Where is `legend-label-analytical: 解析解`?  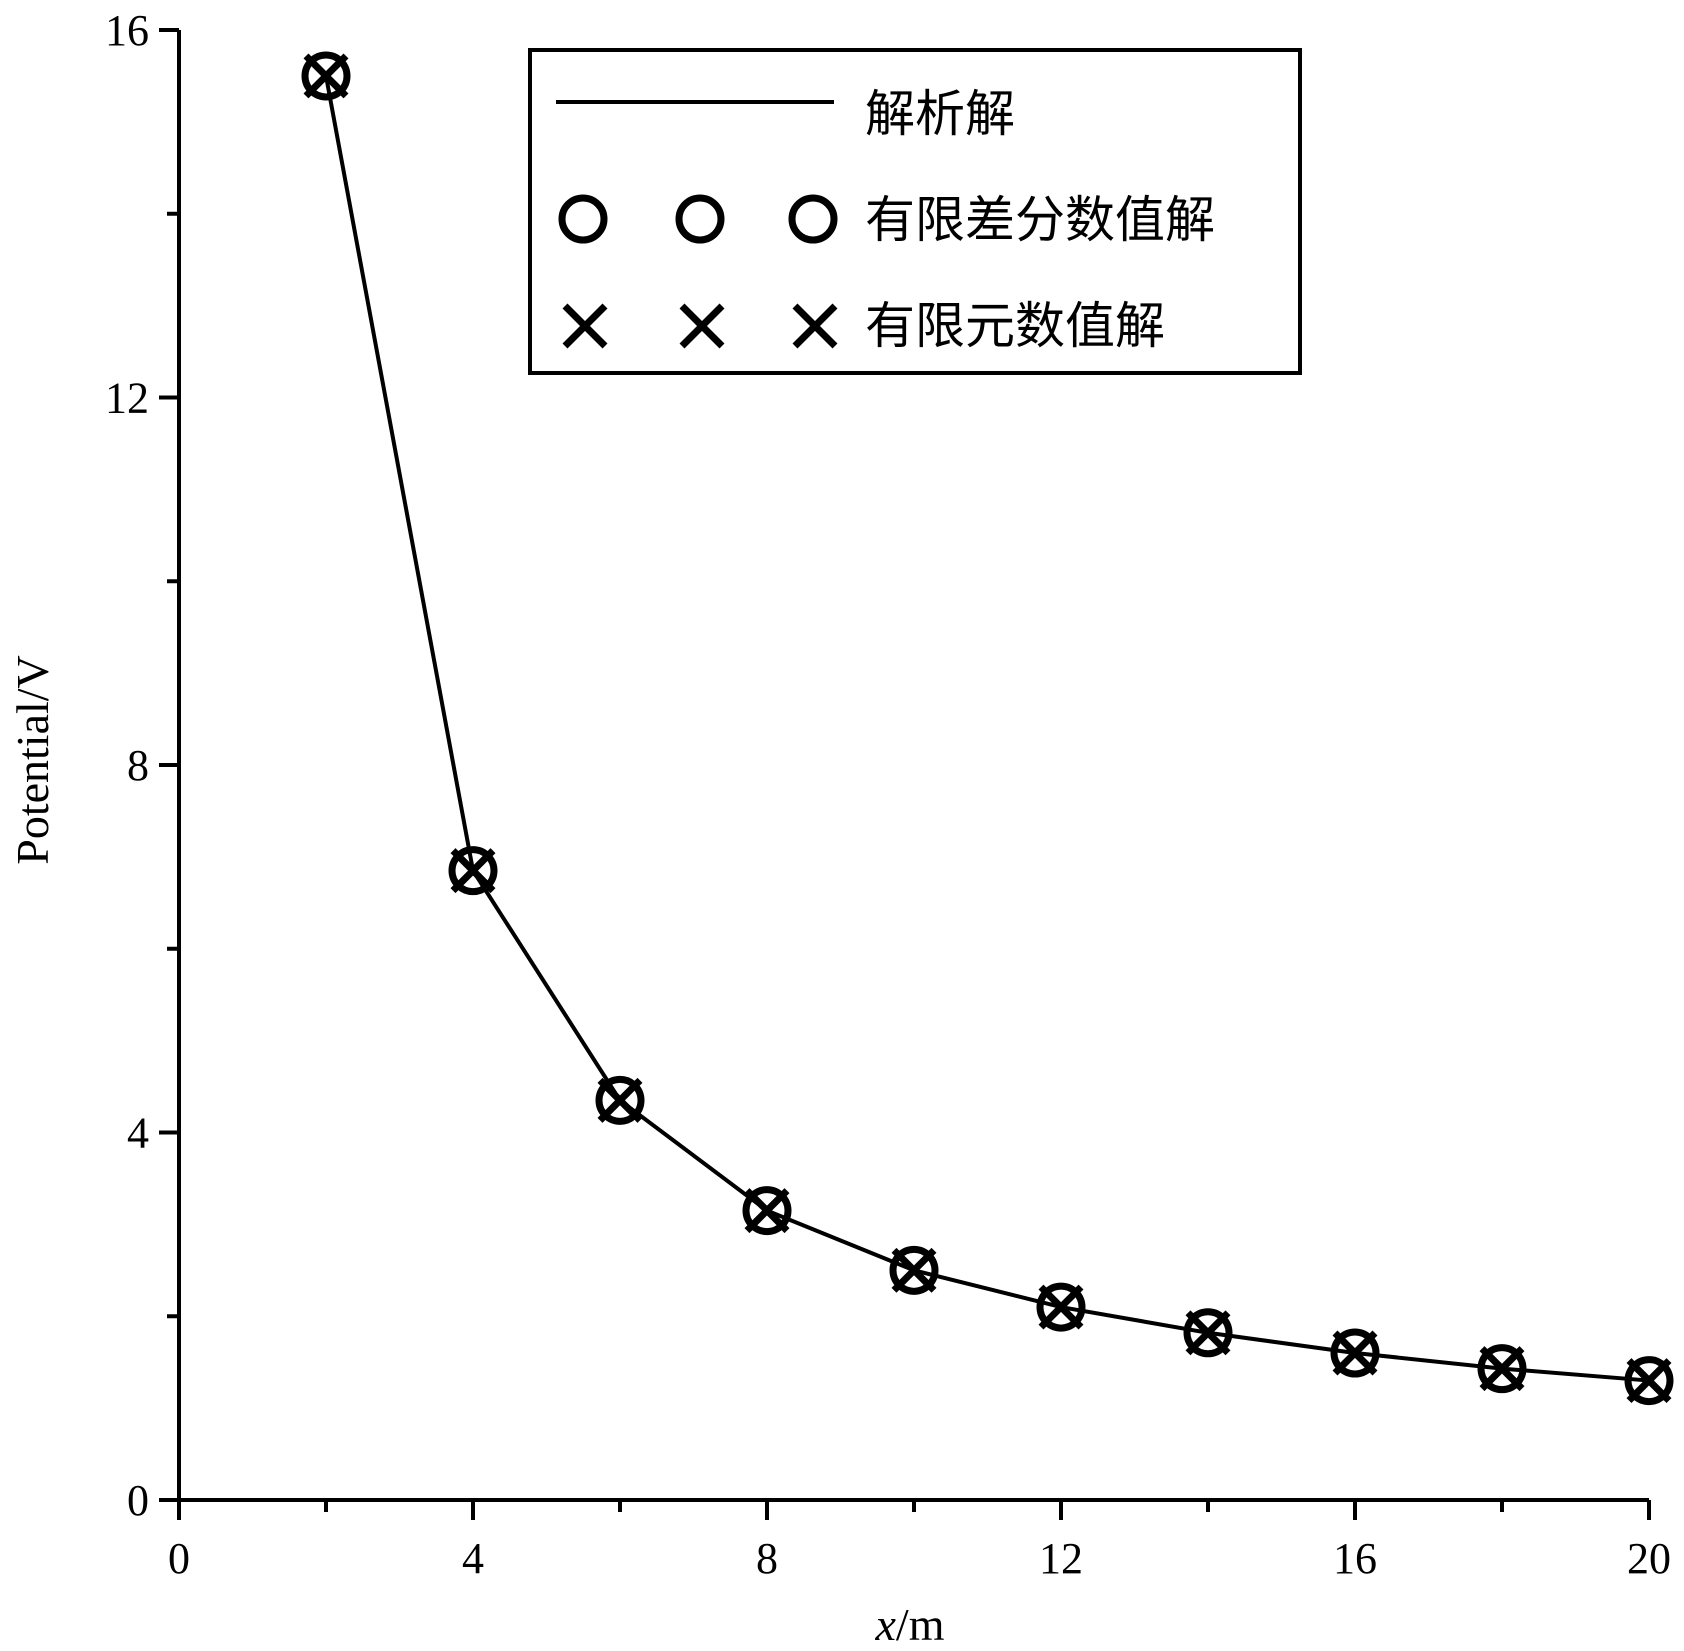
legend-label-analytical: 解析解 is located at coordinates (940, 114).